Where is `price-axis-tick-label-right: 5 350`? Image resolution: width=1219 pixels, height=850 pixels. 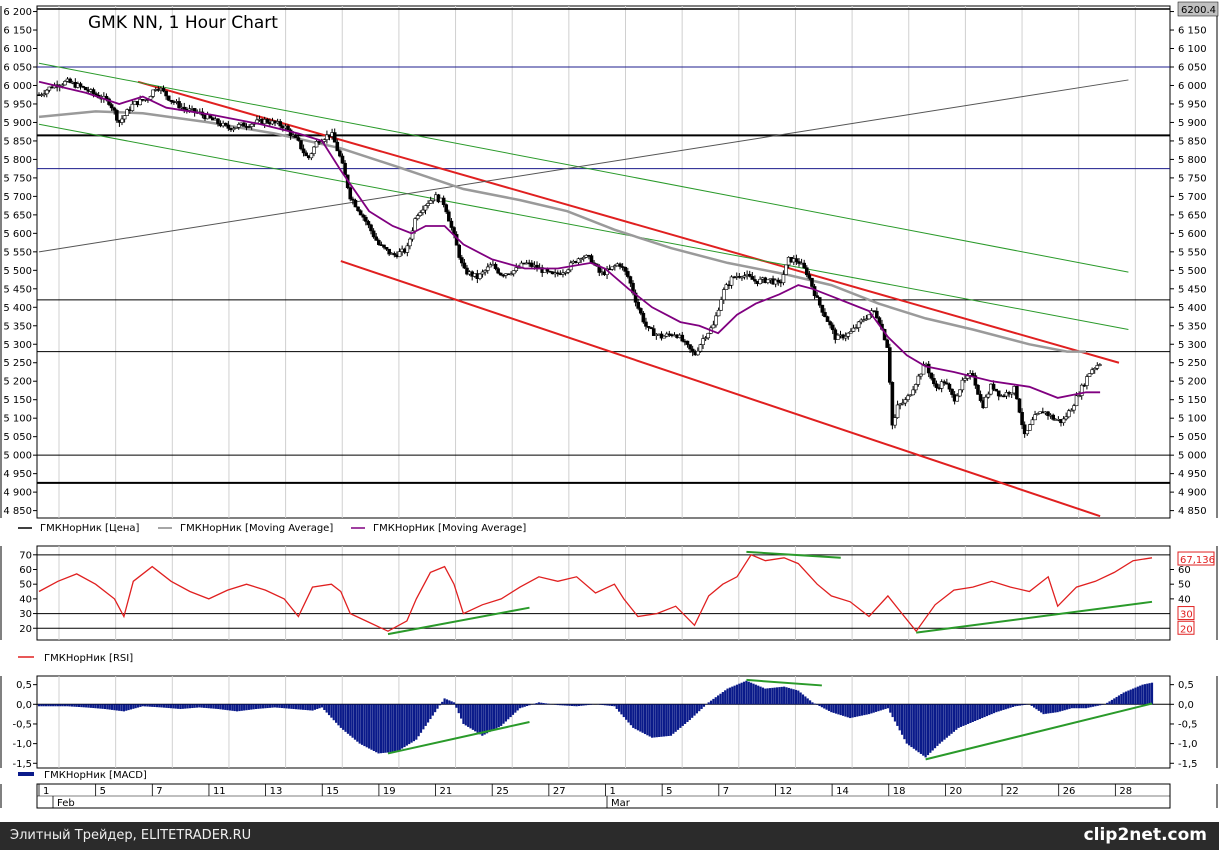 price-axis-tick-label-right: 5 350 is located at coordinates (1192, 326).